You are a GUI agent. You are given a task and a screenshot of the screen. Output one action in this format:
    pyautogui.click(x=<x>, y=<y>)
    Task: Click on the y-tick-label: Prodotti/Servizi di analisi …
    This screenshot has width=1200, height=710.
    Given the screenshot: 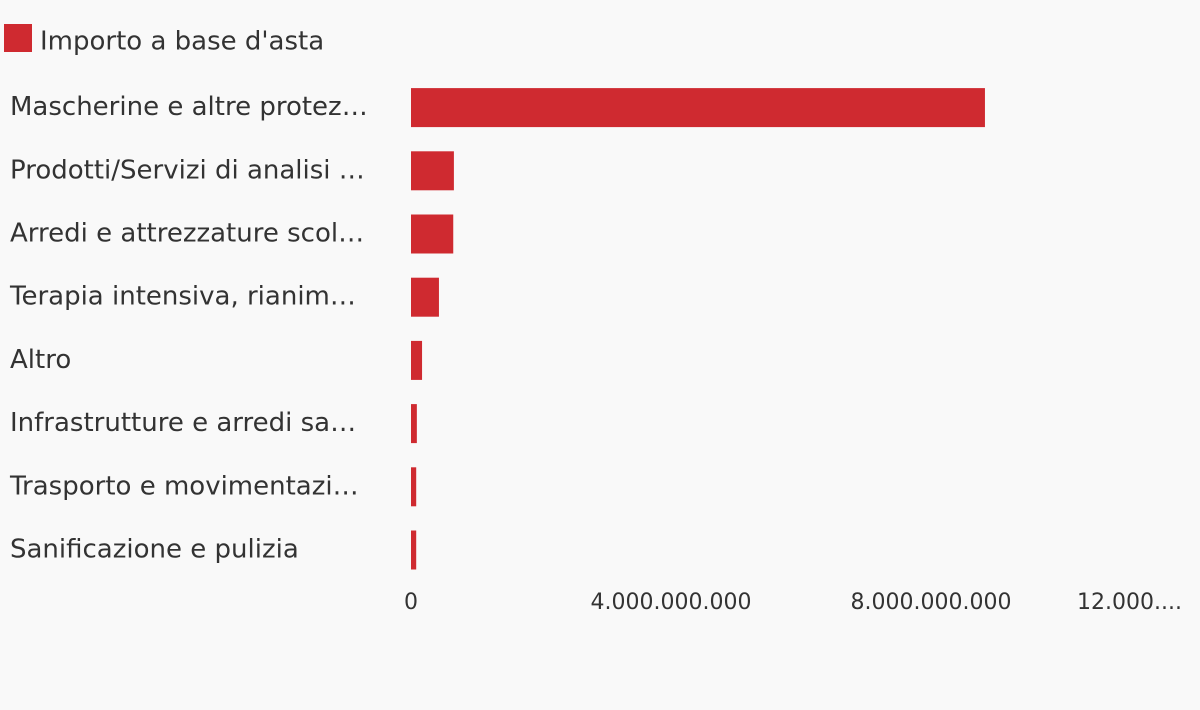 What is the action you would take?
    pyautogui.click(x=187, y=170)
    